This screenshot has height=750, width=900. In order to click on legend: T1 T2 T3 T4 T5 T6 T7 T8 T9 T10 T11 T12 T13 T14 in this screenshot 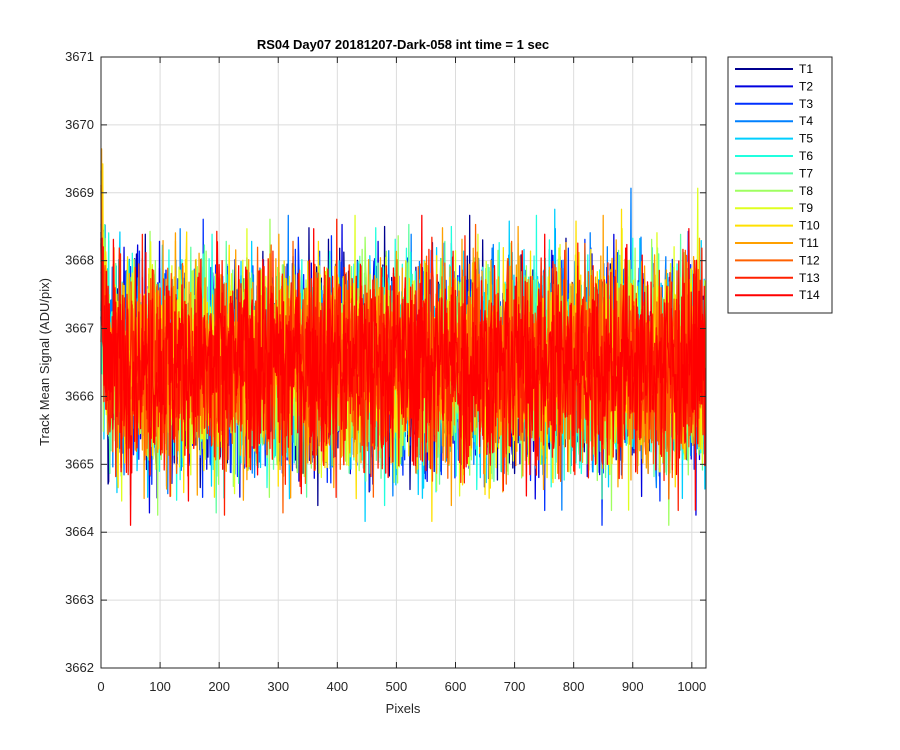, I will do `click(780, 185)`.